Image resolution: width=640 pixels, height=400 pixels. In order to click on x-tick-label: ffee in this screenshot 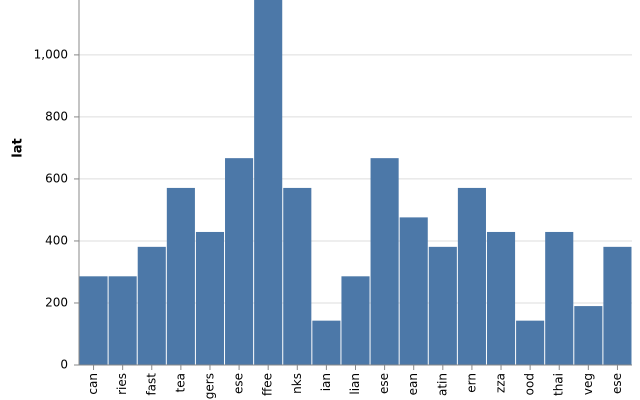, I will do `click(268, 384)`.